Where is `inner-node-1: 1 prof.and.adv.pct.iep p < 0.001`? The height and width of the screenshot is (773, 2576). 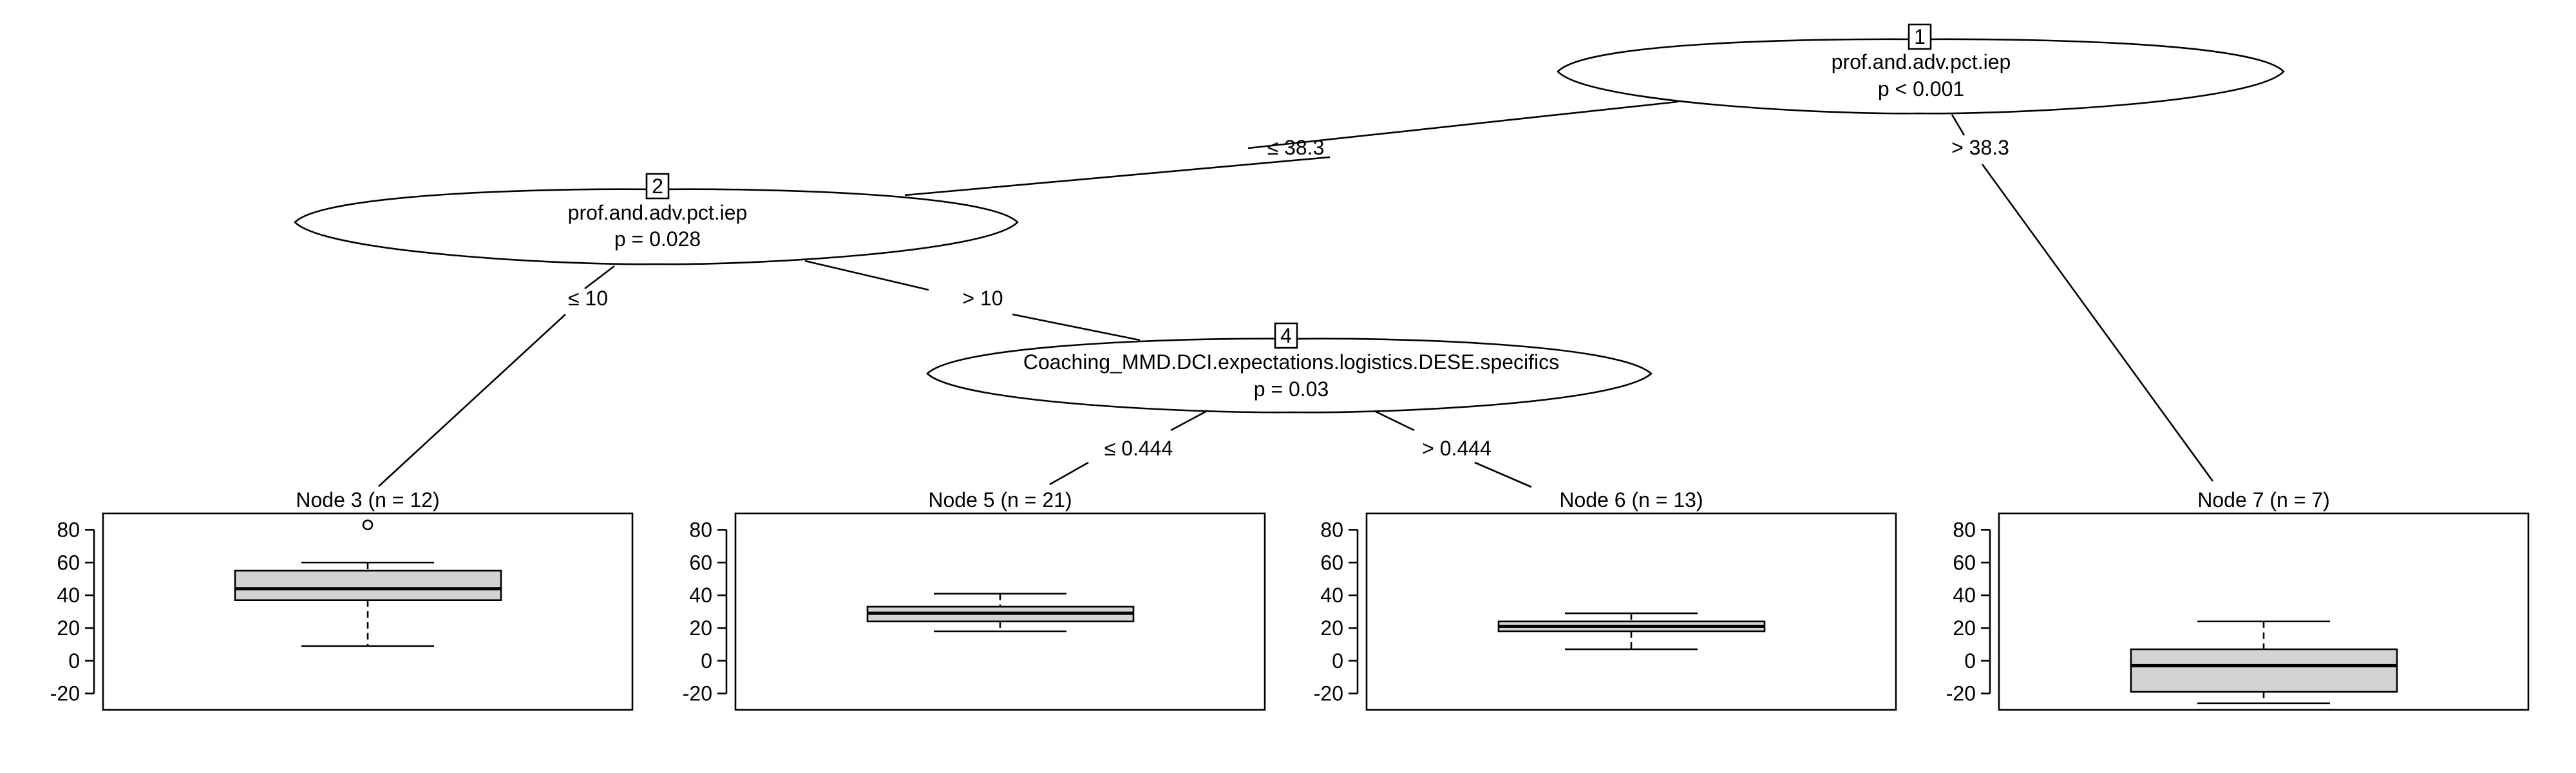
inner-node-1: 1 prof.and.adv.pct.iep p < 0.001 is located at coordinates (1921, 69).